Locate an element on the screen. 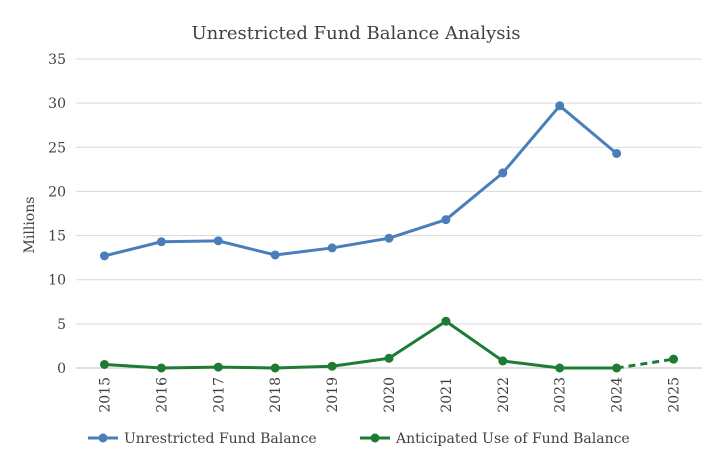 The image size is (720, 465). x-tick-label: 2016 is located at coordinates (162, 395).